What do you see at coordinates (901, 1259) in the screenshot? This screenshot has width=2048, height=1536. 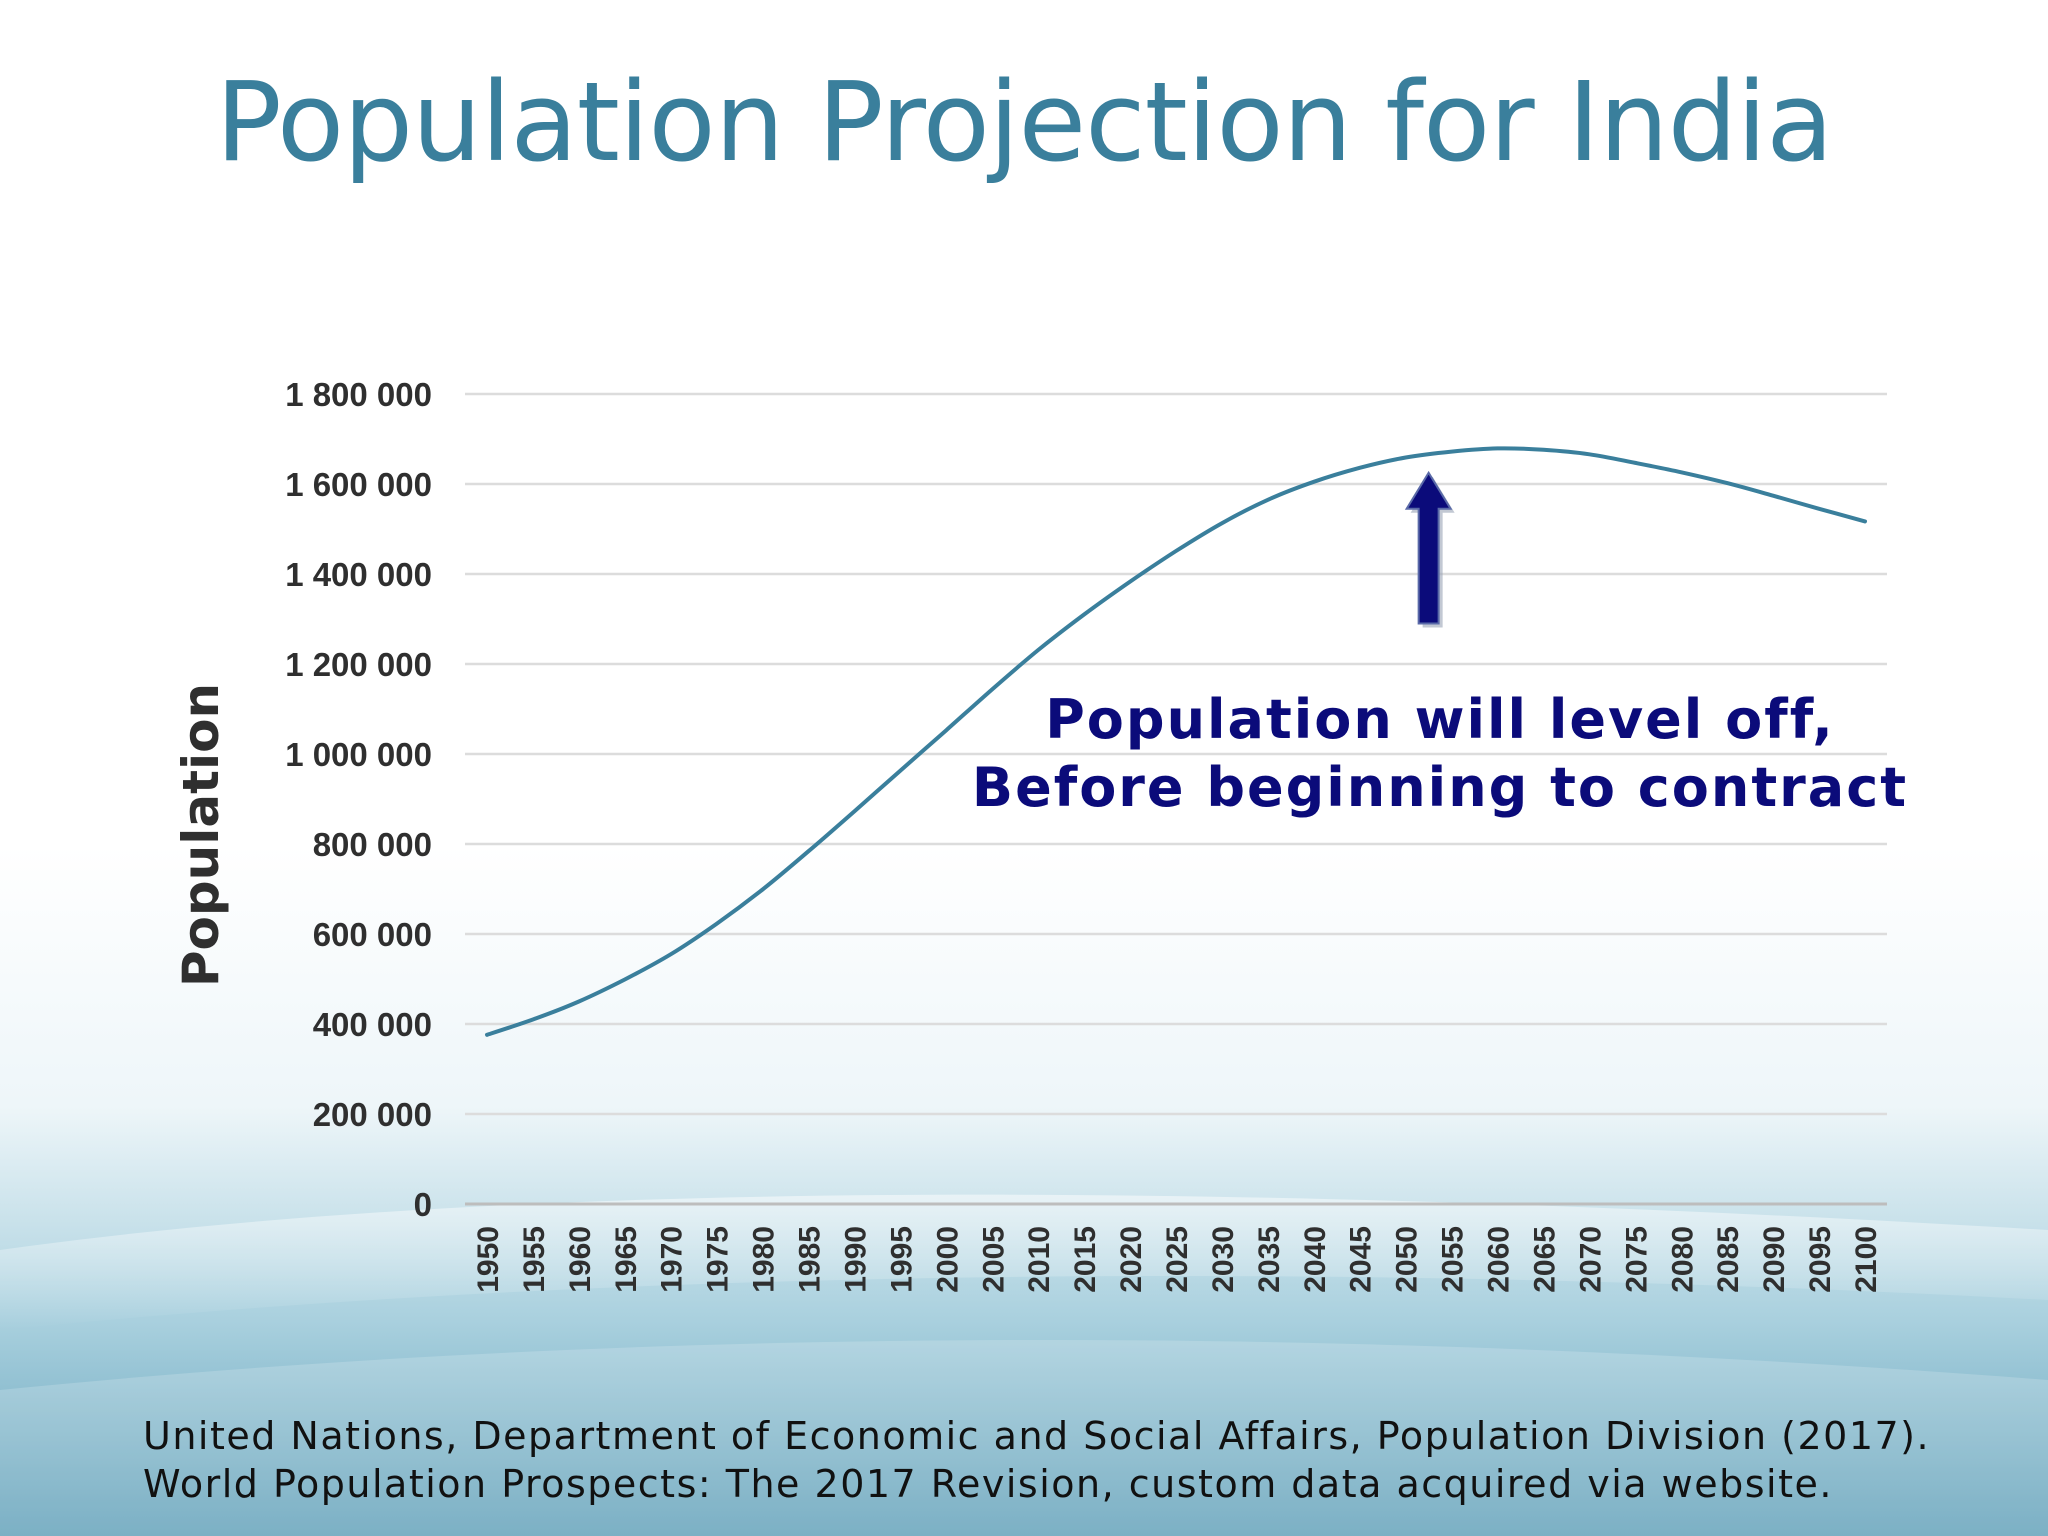 I see `x-tick-label: 1995` at bounding box center [901, 1259].